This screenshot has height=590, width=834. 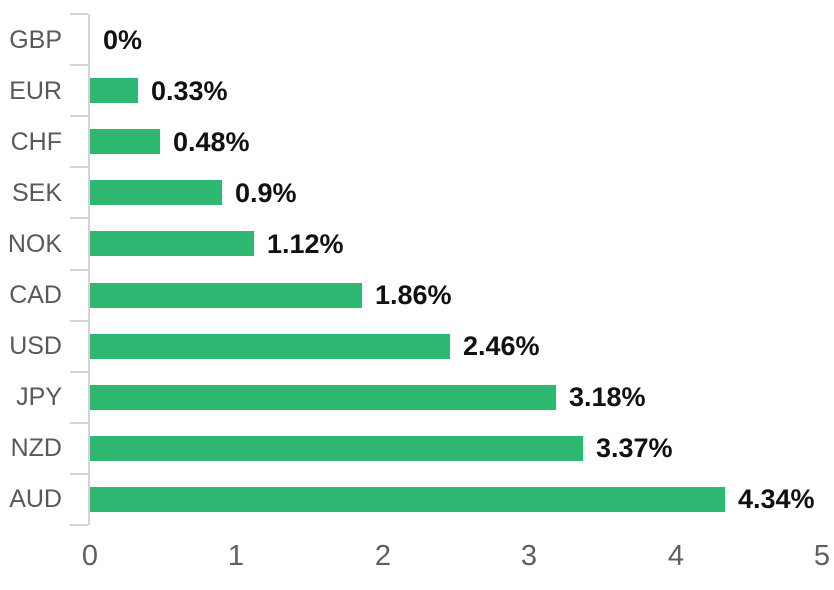 What do you see at coordinates (266, 193) in the screenshot?
I see `bar-value-label: 0.9%` at bounding box center [266, 193].